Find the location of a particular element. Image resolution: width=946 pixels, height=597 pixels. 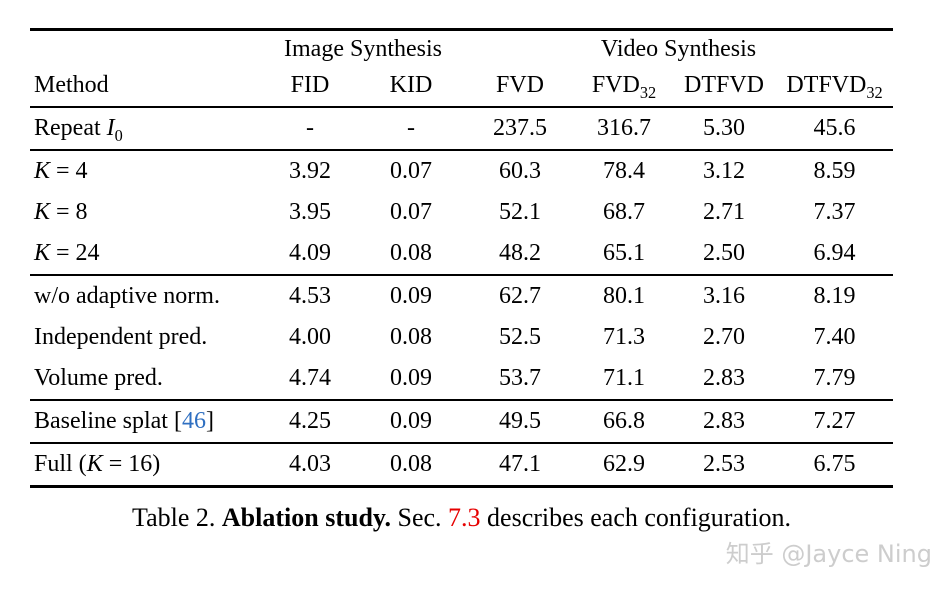

value-cell: 2.70 is located at coordinates (724, 337).